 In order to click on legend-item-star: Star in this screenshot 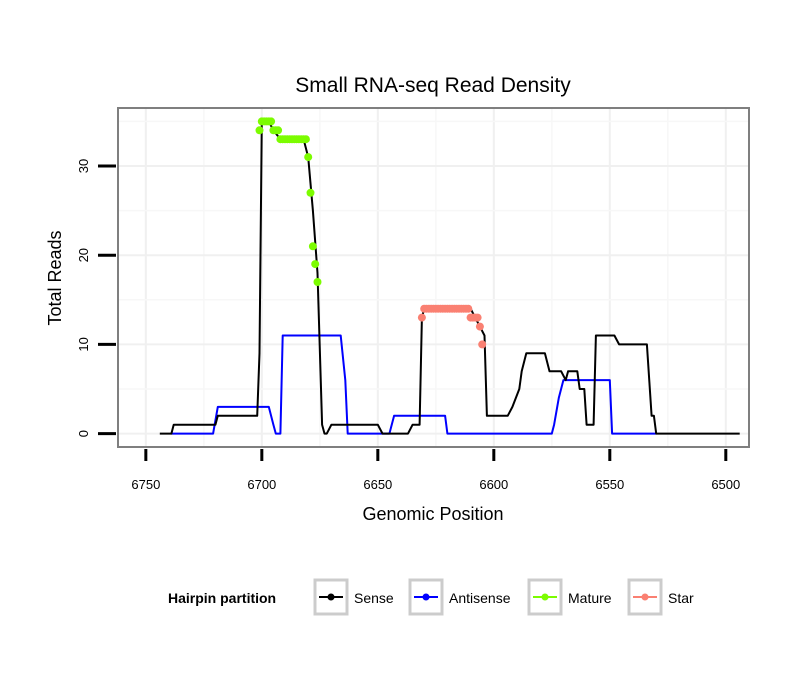, I will do `click(660, 597)`.